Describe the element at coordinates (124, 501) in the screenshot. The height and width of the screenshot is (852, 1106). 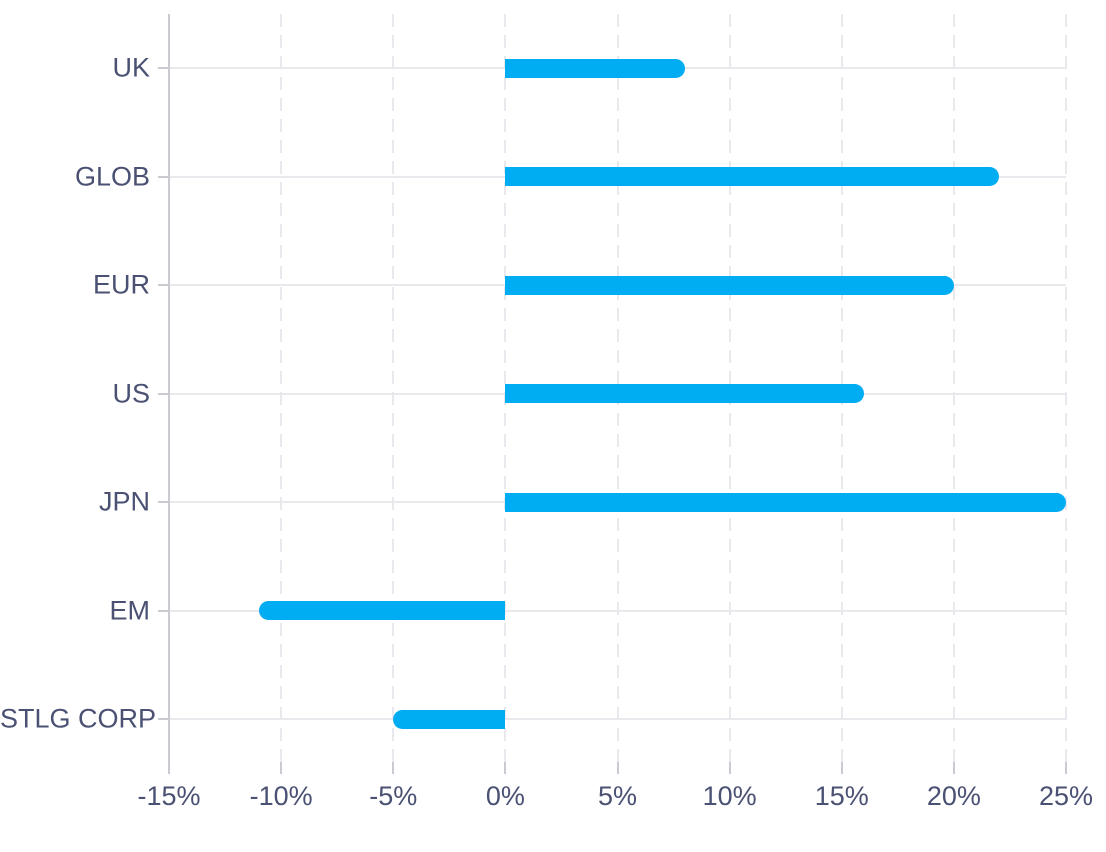
I see `category-label-jpn: JPN` at that location.